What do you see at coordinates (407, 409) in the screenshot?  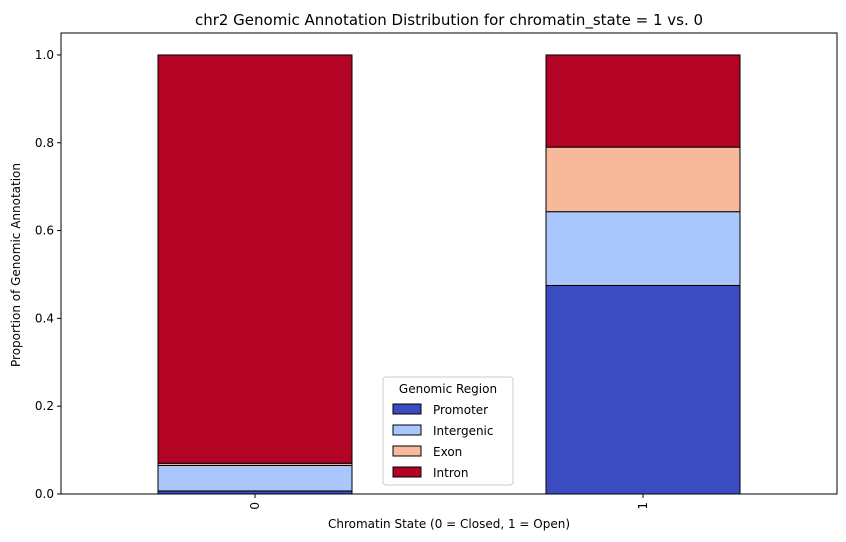 I see `legend-swatch-promoter` at bounding box center [407, 409].